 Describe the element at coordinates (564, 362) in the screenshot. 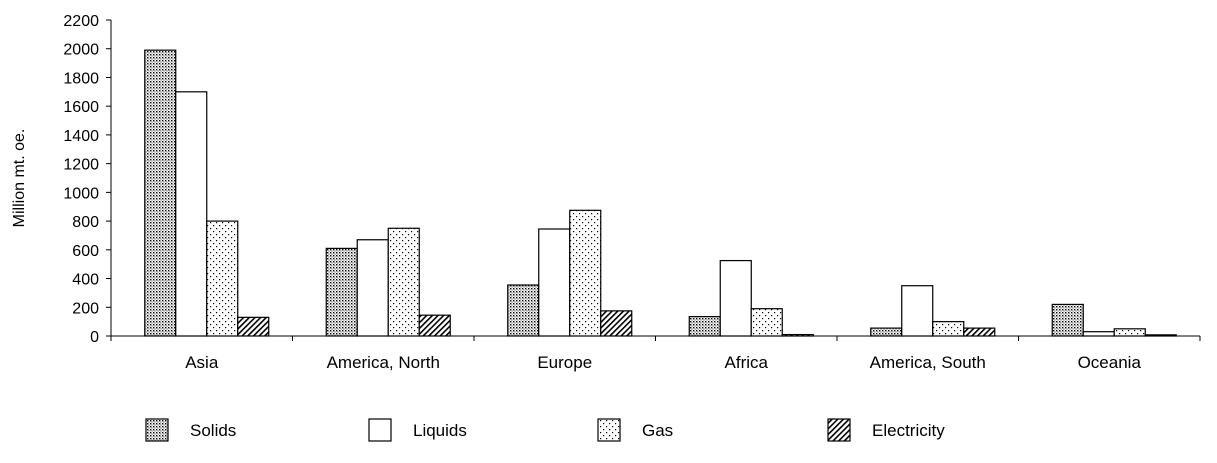

I see `x-tick-label: Europe` at that location.